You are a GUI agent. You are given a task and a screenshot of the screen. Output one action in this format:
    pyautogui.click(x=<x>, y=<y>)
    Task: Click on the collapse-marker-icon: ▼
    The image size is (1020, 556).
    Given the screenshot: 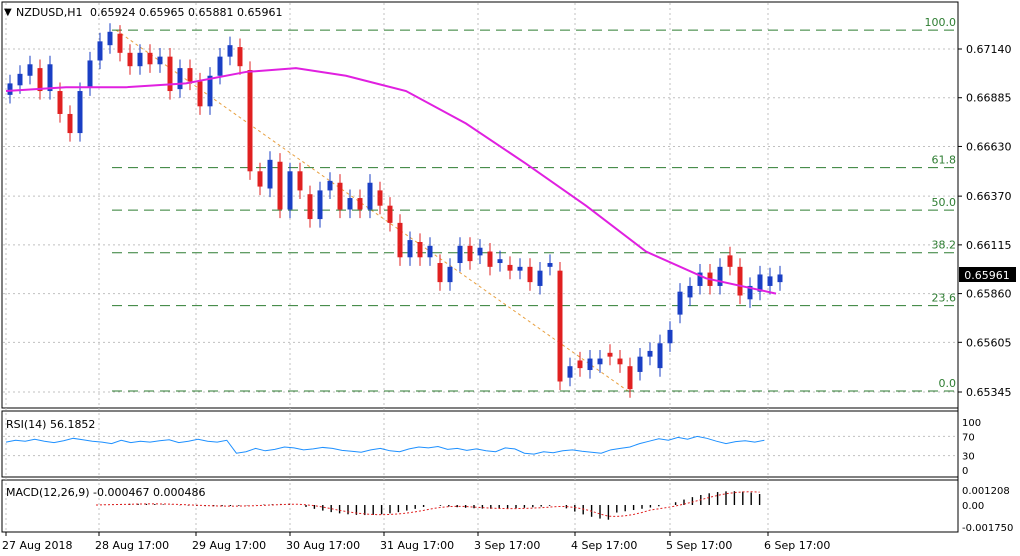 What is the action you would take?
    pyautogui.click(x=8, y=12)
    